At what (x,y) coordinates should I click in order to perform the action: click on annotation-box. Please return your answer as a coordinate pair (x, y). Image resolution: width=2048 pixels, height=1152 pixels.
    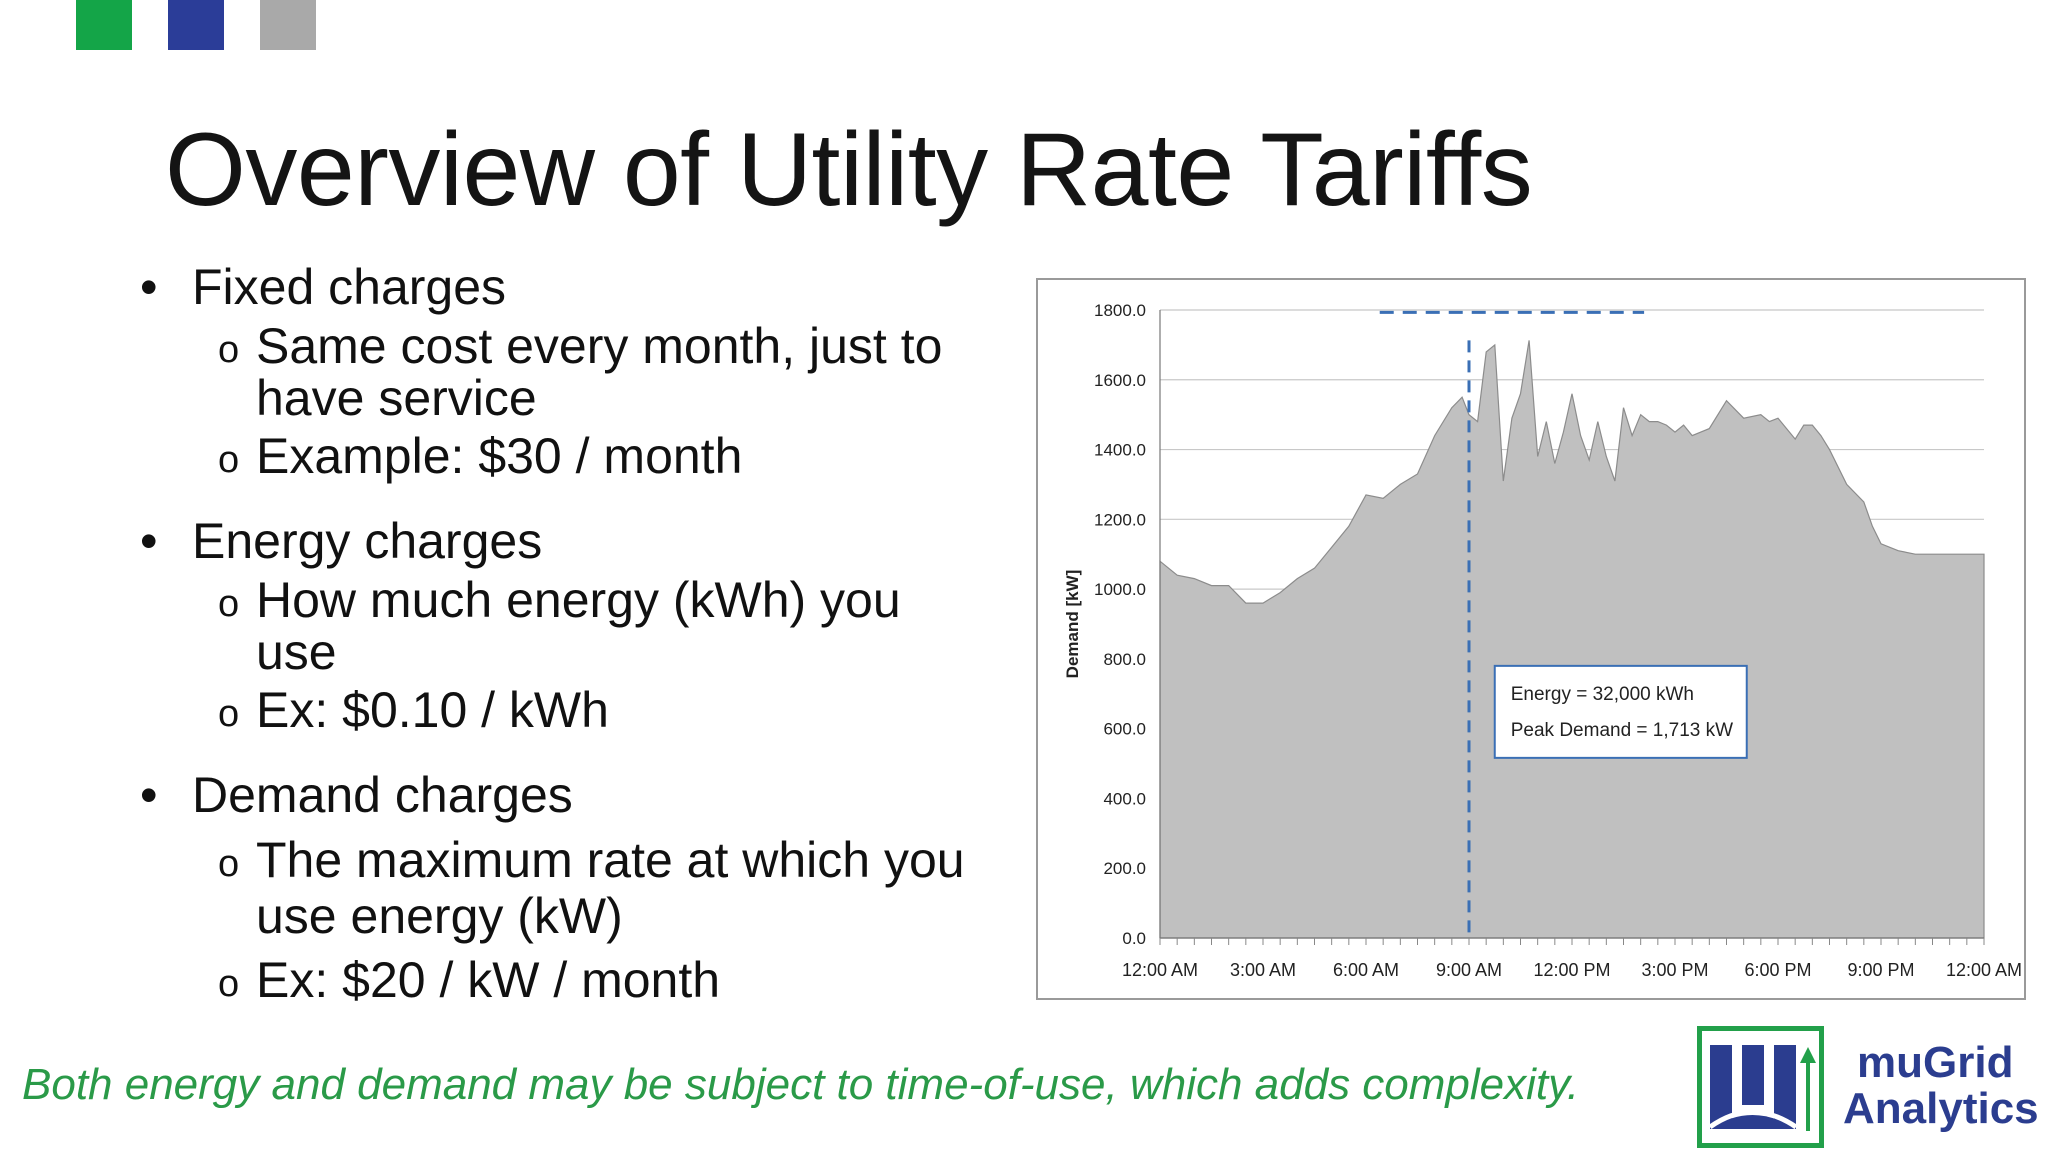
    Looking at the image, I should click on (1620, 711).